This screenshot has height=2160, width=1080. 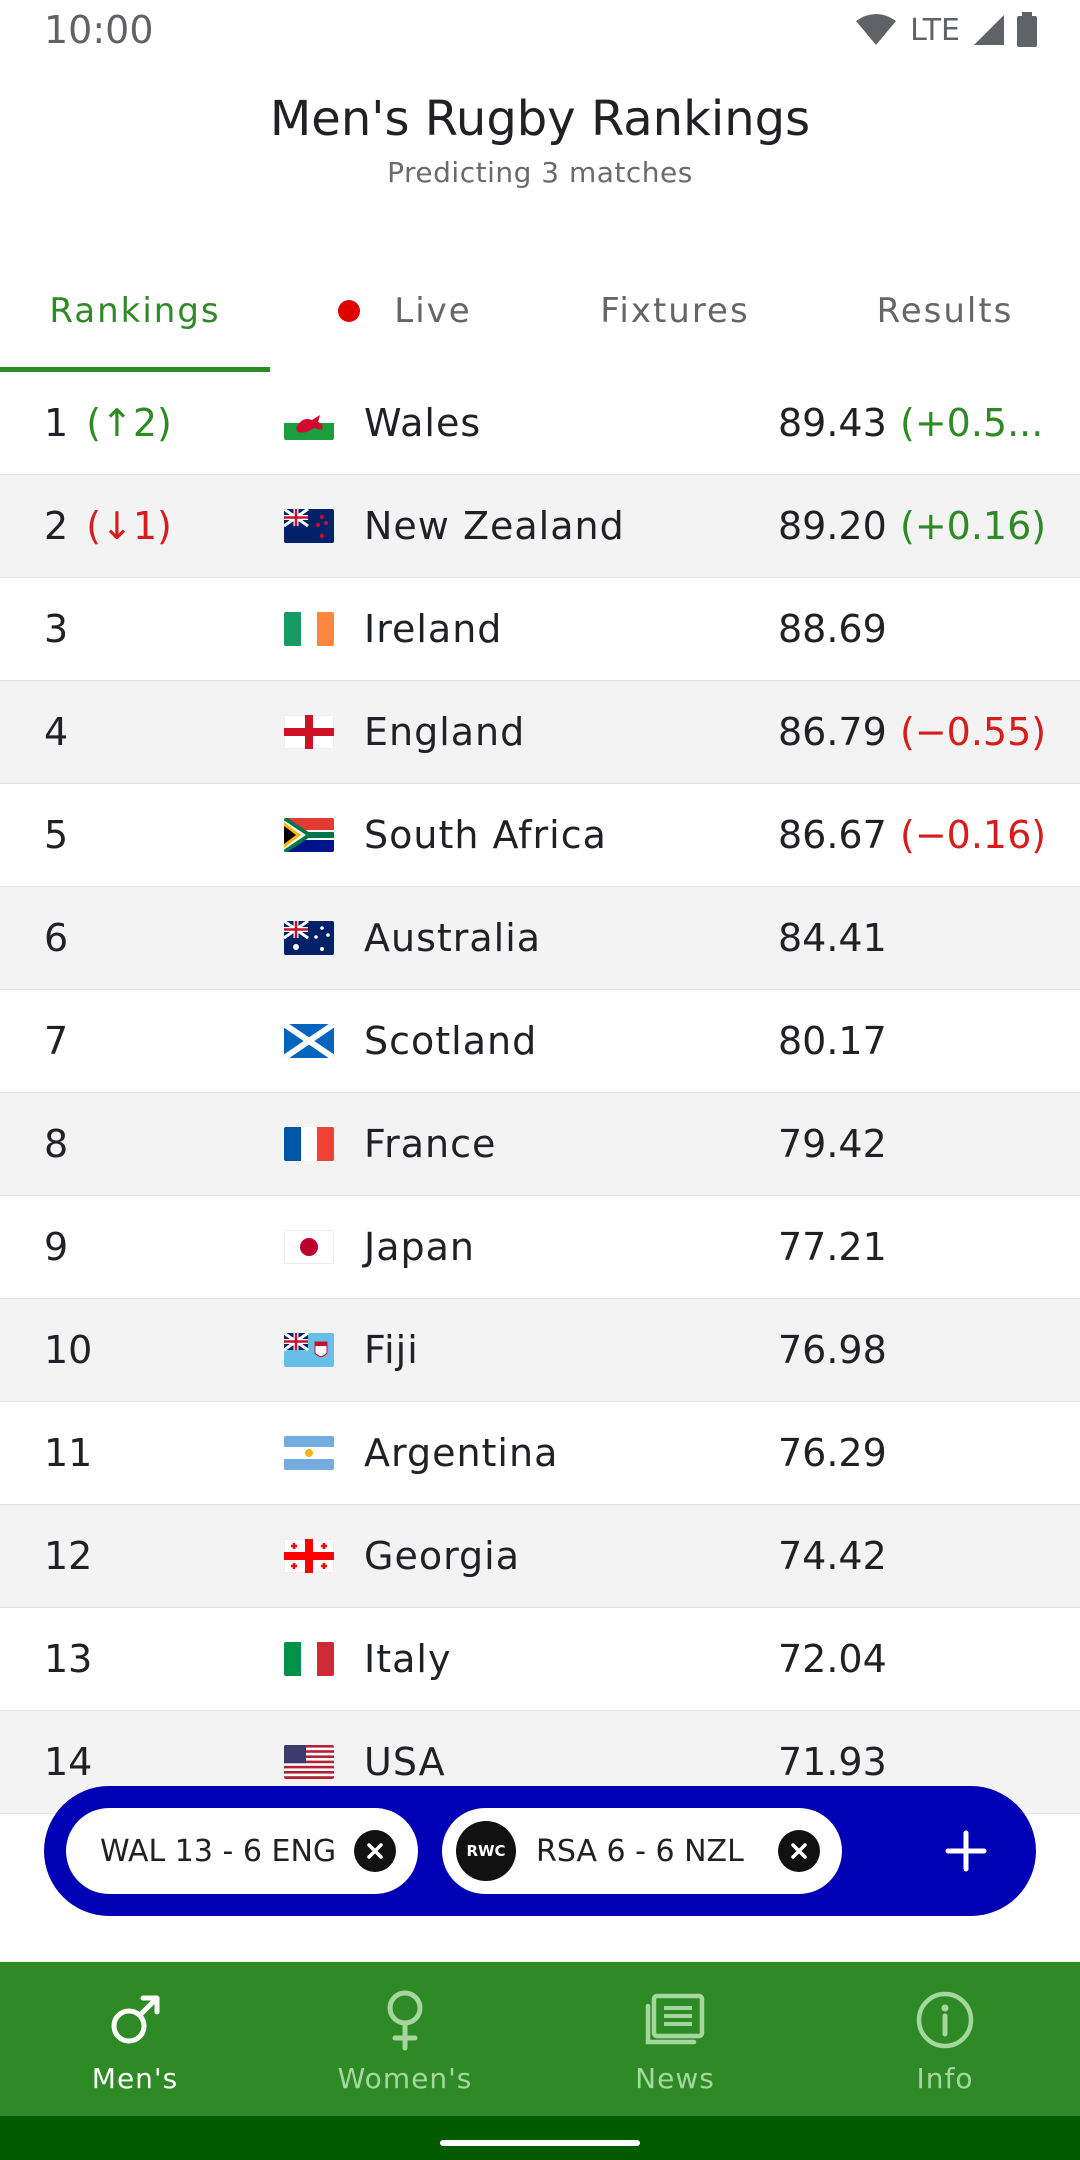 I want to click on ranking-row: 6 Australia 84.41, so click(x=540, y=938).